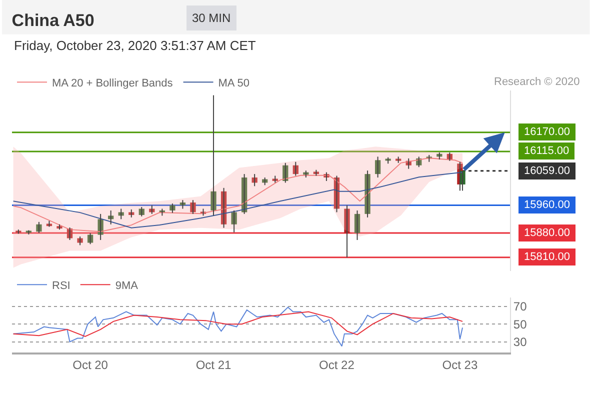 The width and height of the screenshot is (590, 400). I want to click on x-tick-label: Oct 23, so click(460, 365).